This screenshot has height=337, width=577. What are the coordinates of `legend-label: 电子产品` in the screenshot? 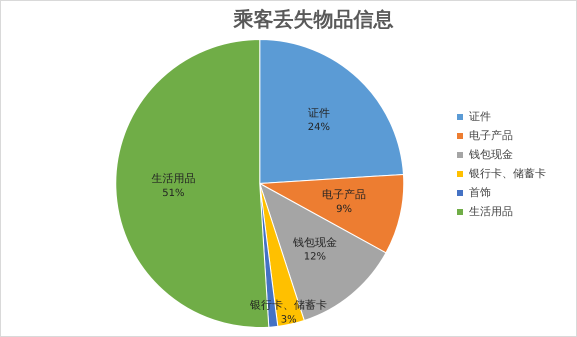 It's located at (491, 135).